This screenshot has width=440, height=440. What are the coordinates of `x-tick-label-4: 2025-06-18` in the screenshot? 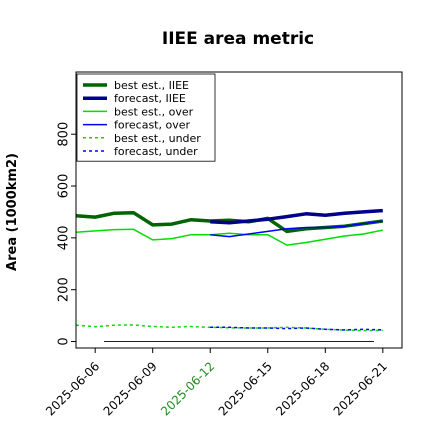 It's located at (302, 388).